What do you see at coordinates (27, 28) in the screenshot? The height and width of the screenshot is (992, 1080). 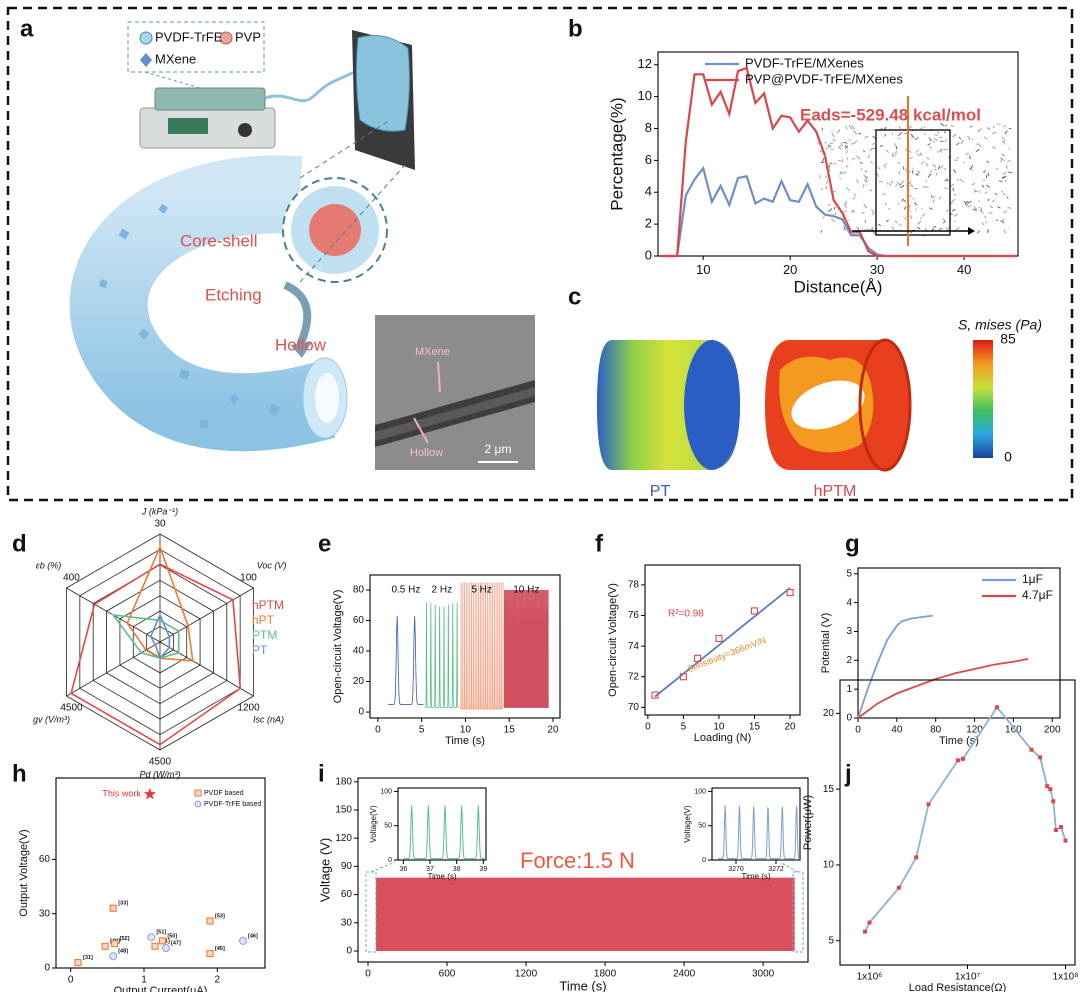 I see `panel-label: a` at bounding box center [27, 28].